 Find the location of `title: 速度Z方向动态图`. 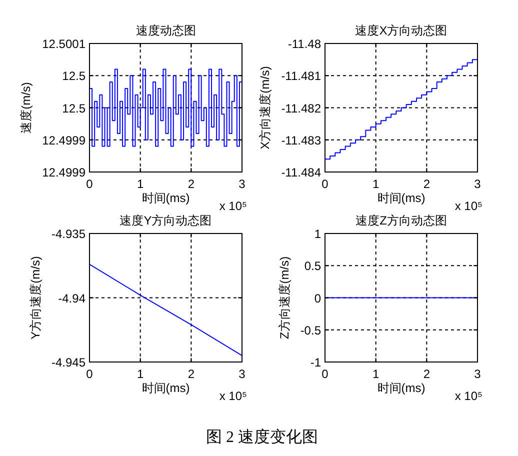

title: 速度Z方向动态图 is located at coordinates (401, 221).